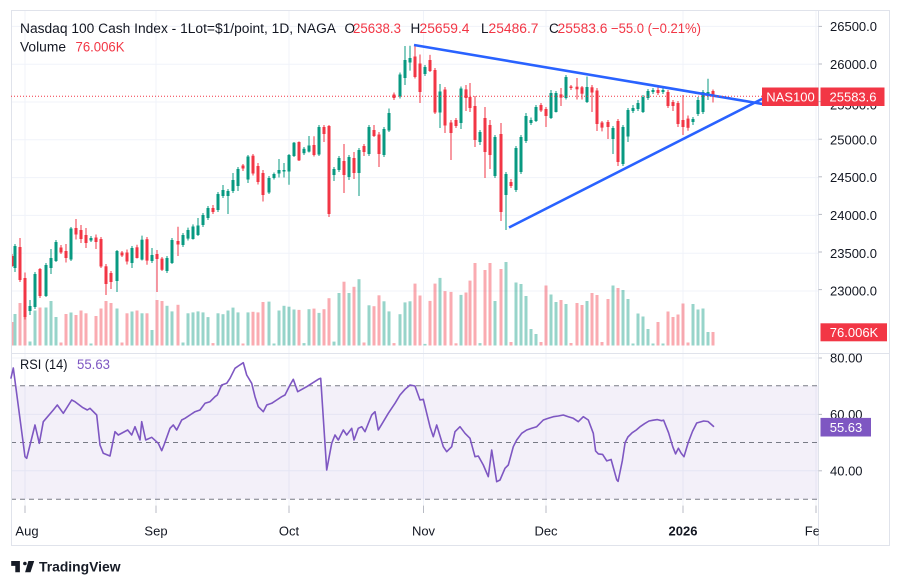 The width and height of the screenshot is (901, 588). I want to click on svg-text: 40.00, so click(846, 470).